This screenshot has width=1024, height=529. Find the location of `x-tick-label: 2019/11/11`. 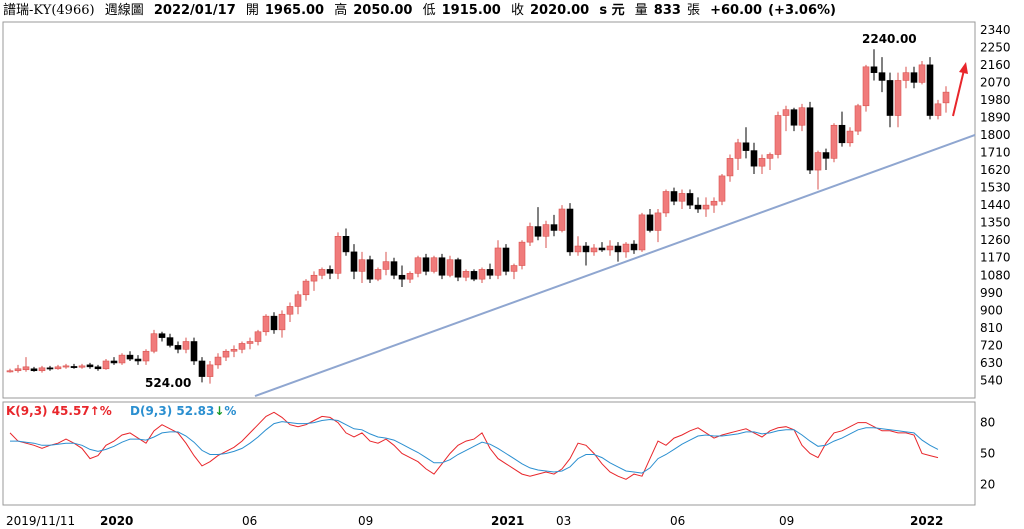

x-tick-label: 2019/11/11 is located at coordinates (40, 521).